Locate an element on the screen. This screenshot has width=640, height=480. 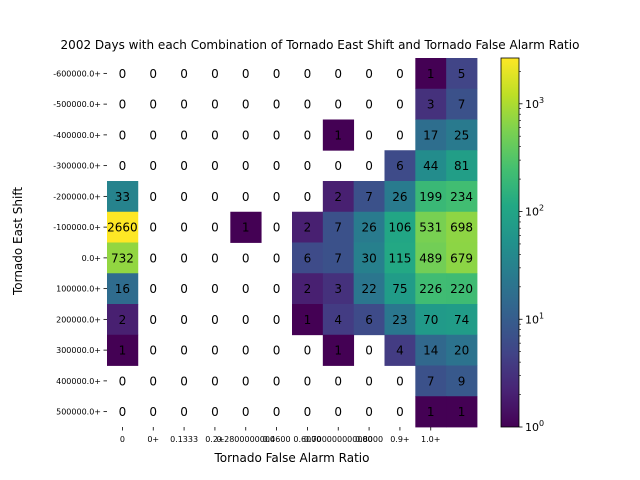
cell-value-label: 16 is located at coordinates (122, 289).